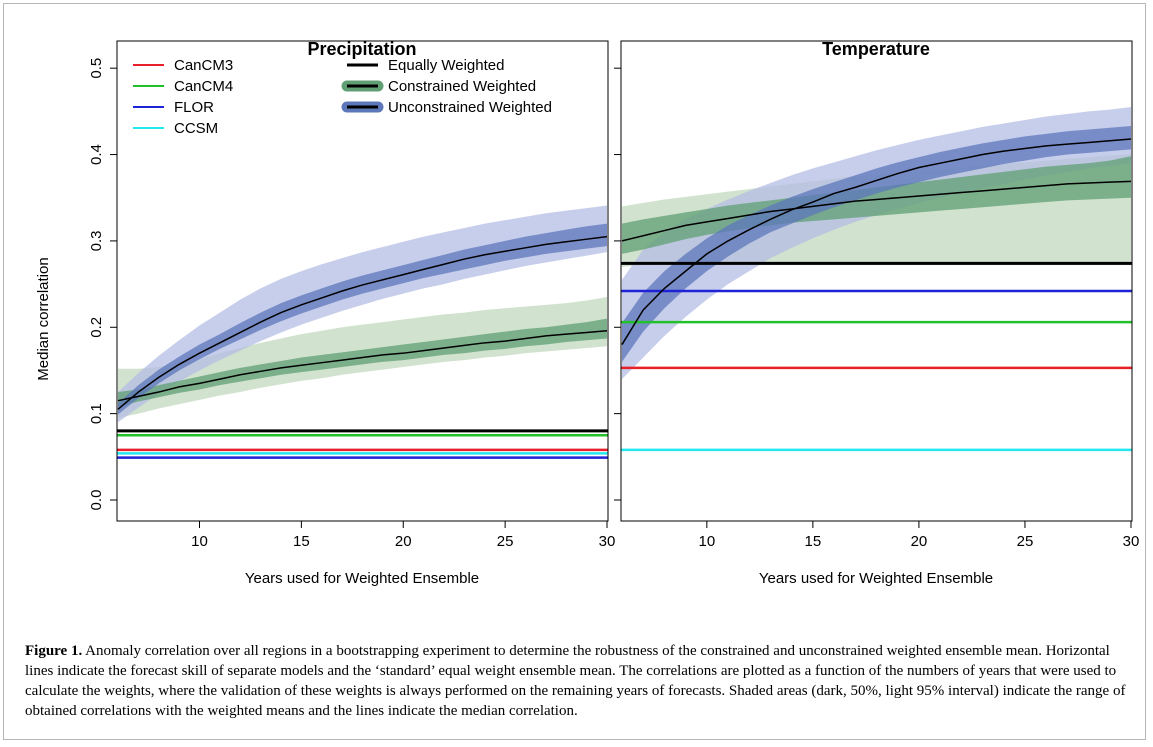 The image size is (1153, 747). I want to click on legend-label: CCSM, so click(196, 128).